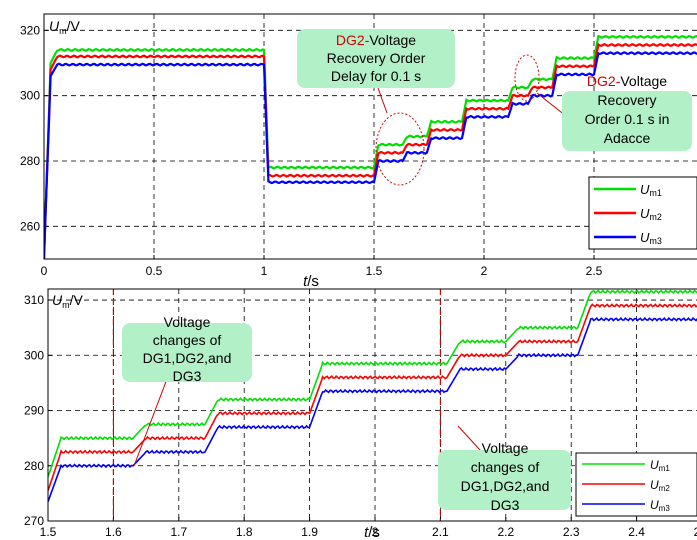 The image size is (697, 540). I want to click on bottom-tick-label-y-3: 300, so click(34, 355).